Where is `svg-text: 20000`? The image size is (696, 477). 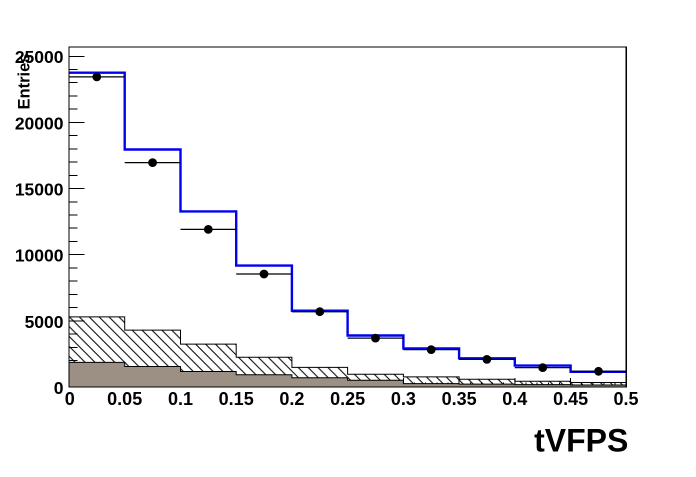
svg-text: 20000 is located at coordinates (39, 123).